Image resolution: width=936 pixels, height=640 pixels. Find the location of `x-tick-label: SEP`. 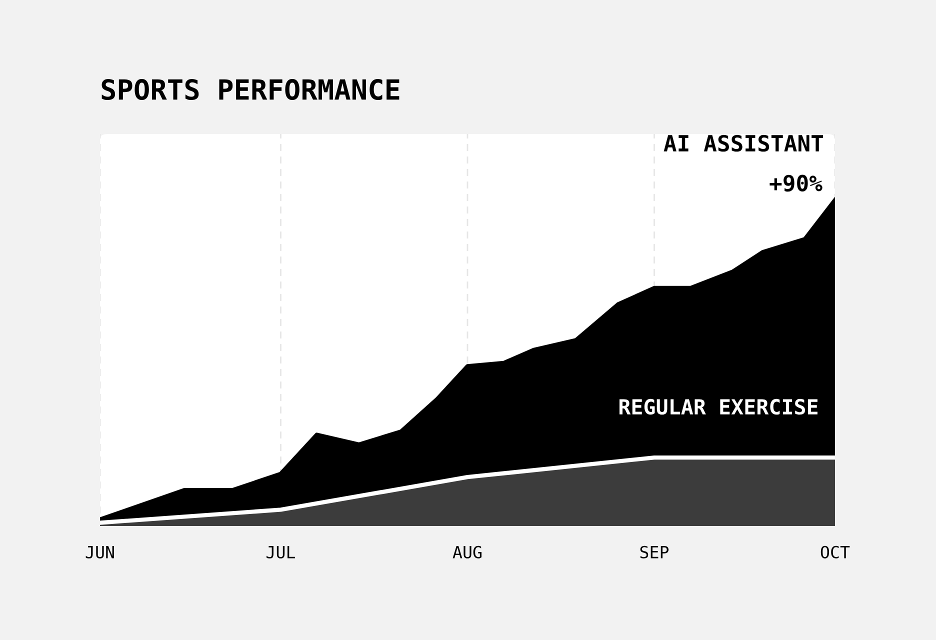

x-tick-label: SEP is located at coordinates (654, 552).